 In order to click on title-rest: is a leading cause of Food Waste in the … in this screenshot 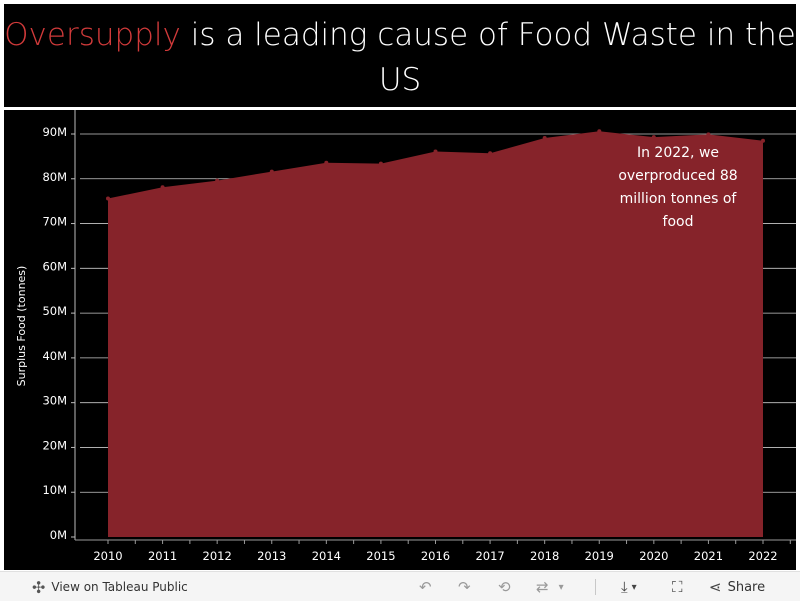, I will do `click(493, 57)`.